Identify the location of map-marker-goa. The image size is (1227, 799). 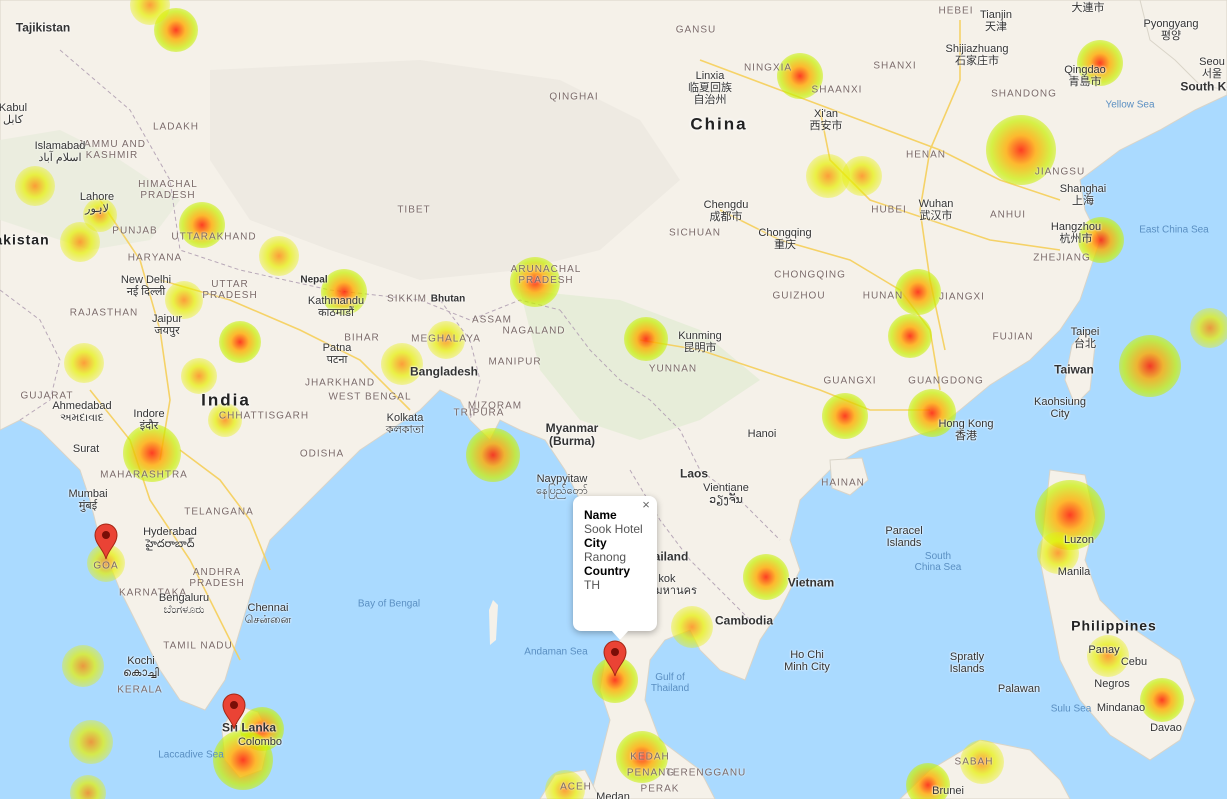
(106, 541).